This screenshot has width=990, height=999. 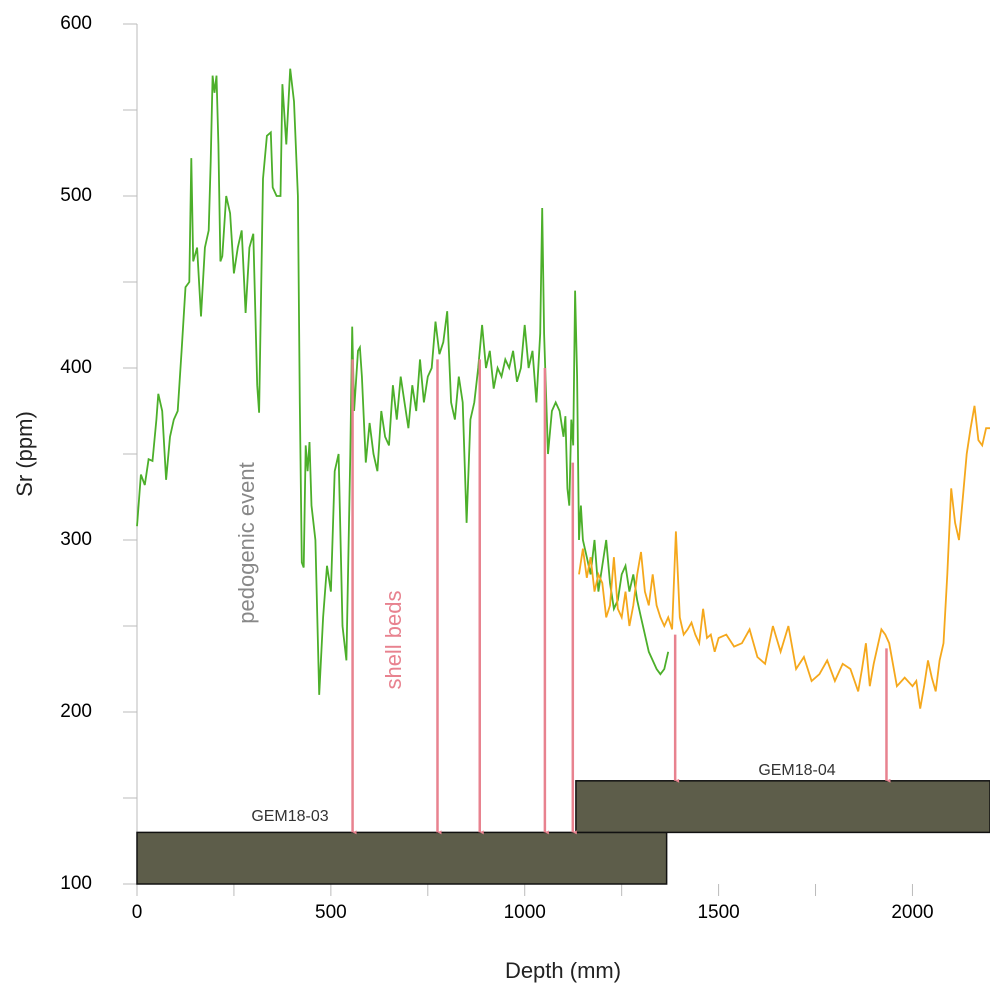 I want to click on x-axis-title: Depth (mm), so click(x=563, y=970).